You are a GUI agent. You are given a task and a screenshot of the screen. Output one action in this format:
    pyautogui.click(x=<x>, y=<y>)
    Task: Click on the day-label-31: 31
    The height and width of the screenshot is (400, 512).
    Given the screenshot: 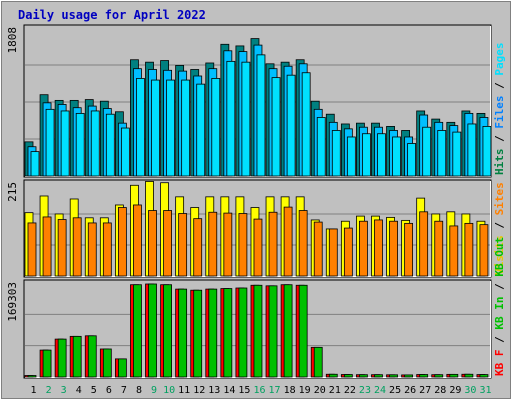 What is the action you would take?
    pyautogui.click(x=485, y=390)
    